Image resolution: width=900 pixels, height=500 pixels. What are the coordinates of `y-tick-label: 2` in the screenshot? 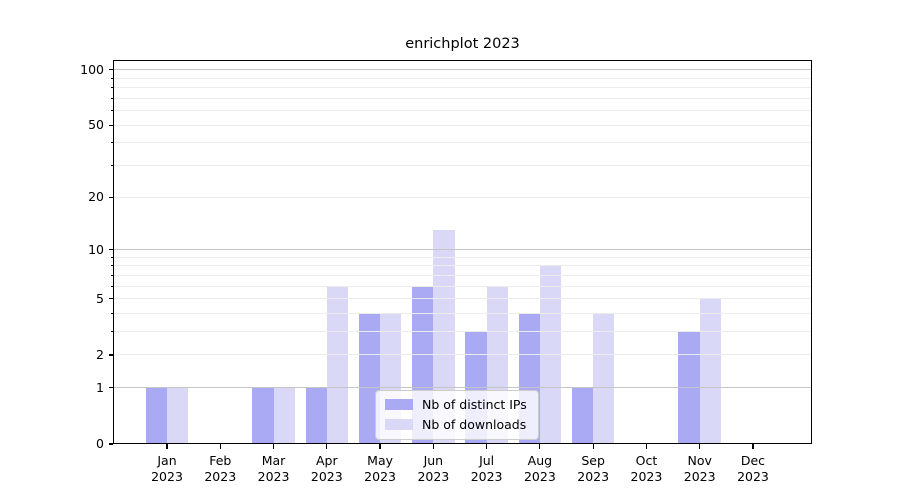 It's located at (100, 354).